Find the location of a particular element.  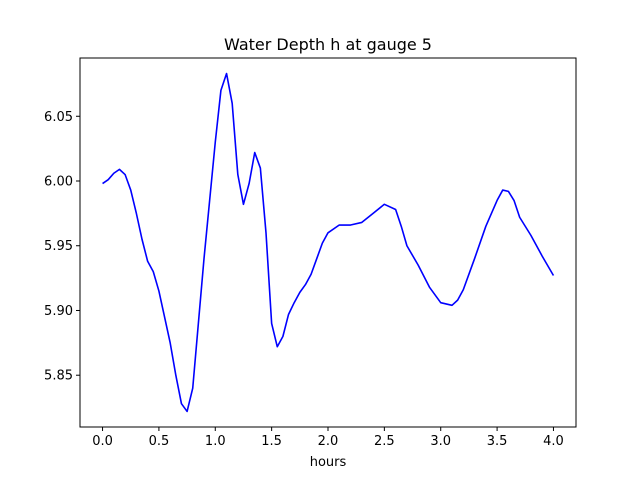

x-tick-label: 2.5 is located at coordinates (384, 441).